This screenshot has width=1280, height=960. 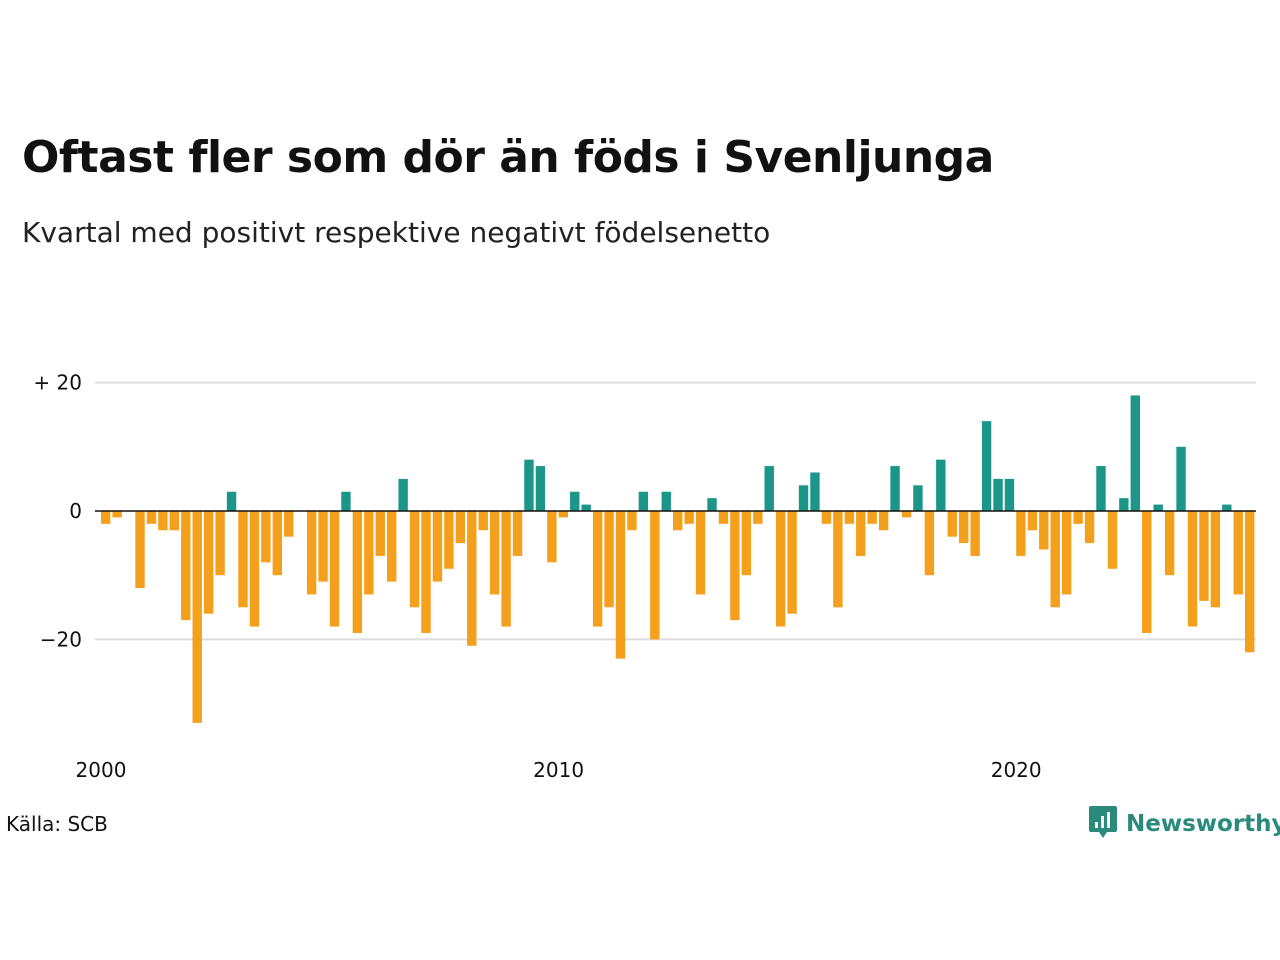 What do you see at coordinates (57, 383) in the screenshot?
I see `y-tick-label: + 20` at bounding box center [57, 383].